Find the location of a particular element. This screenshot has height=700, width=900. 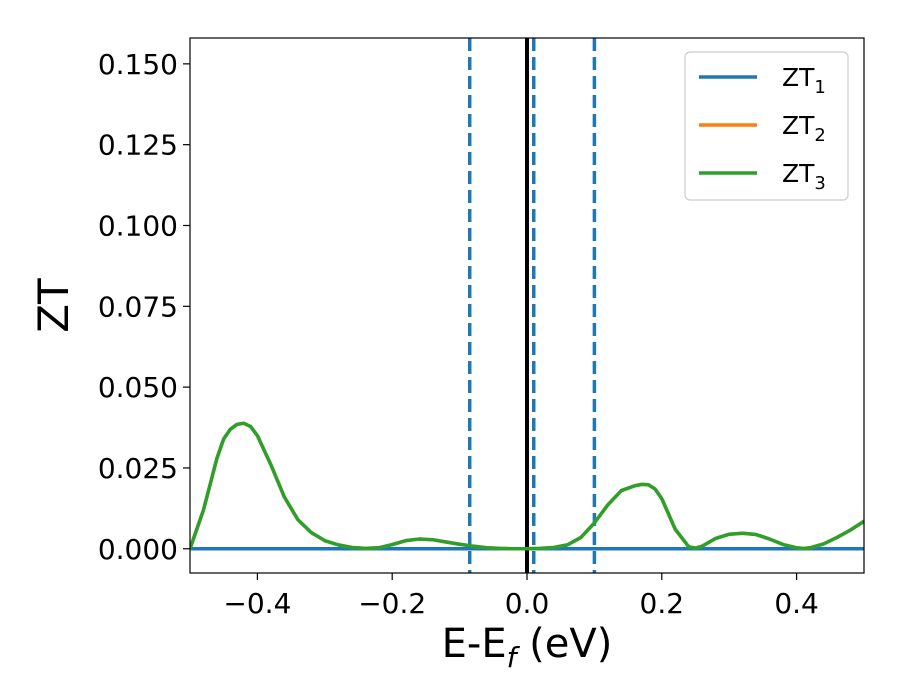

x-axis-title: E-Ef (eV) is located at coordinates (527, 647).